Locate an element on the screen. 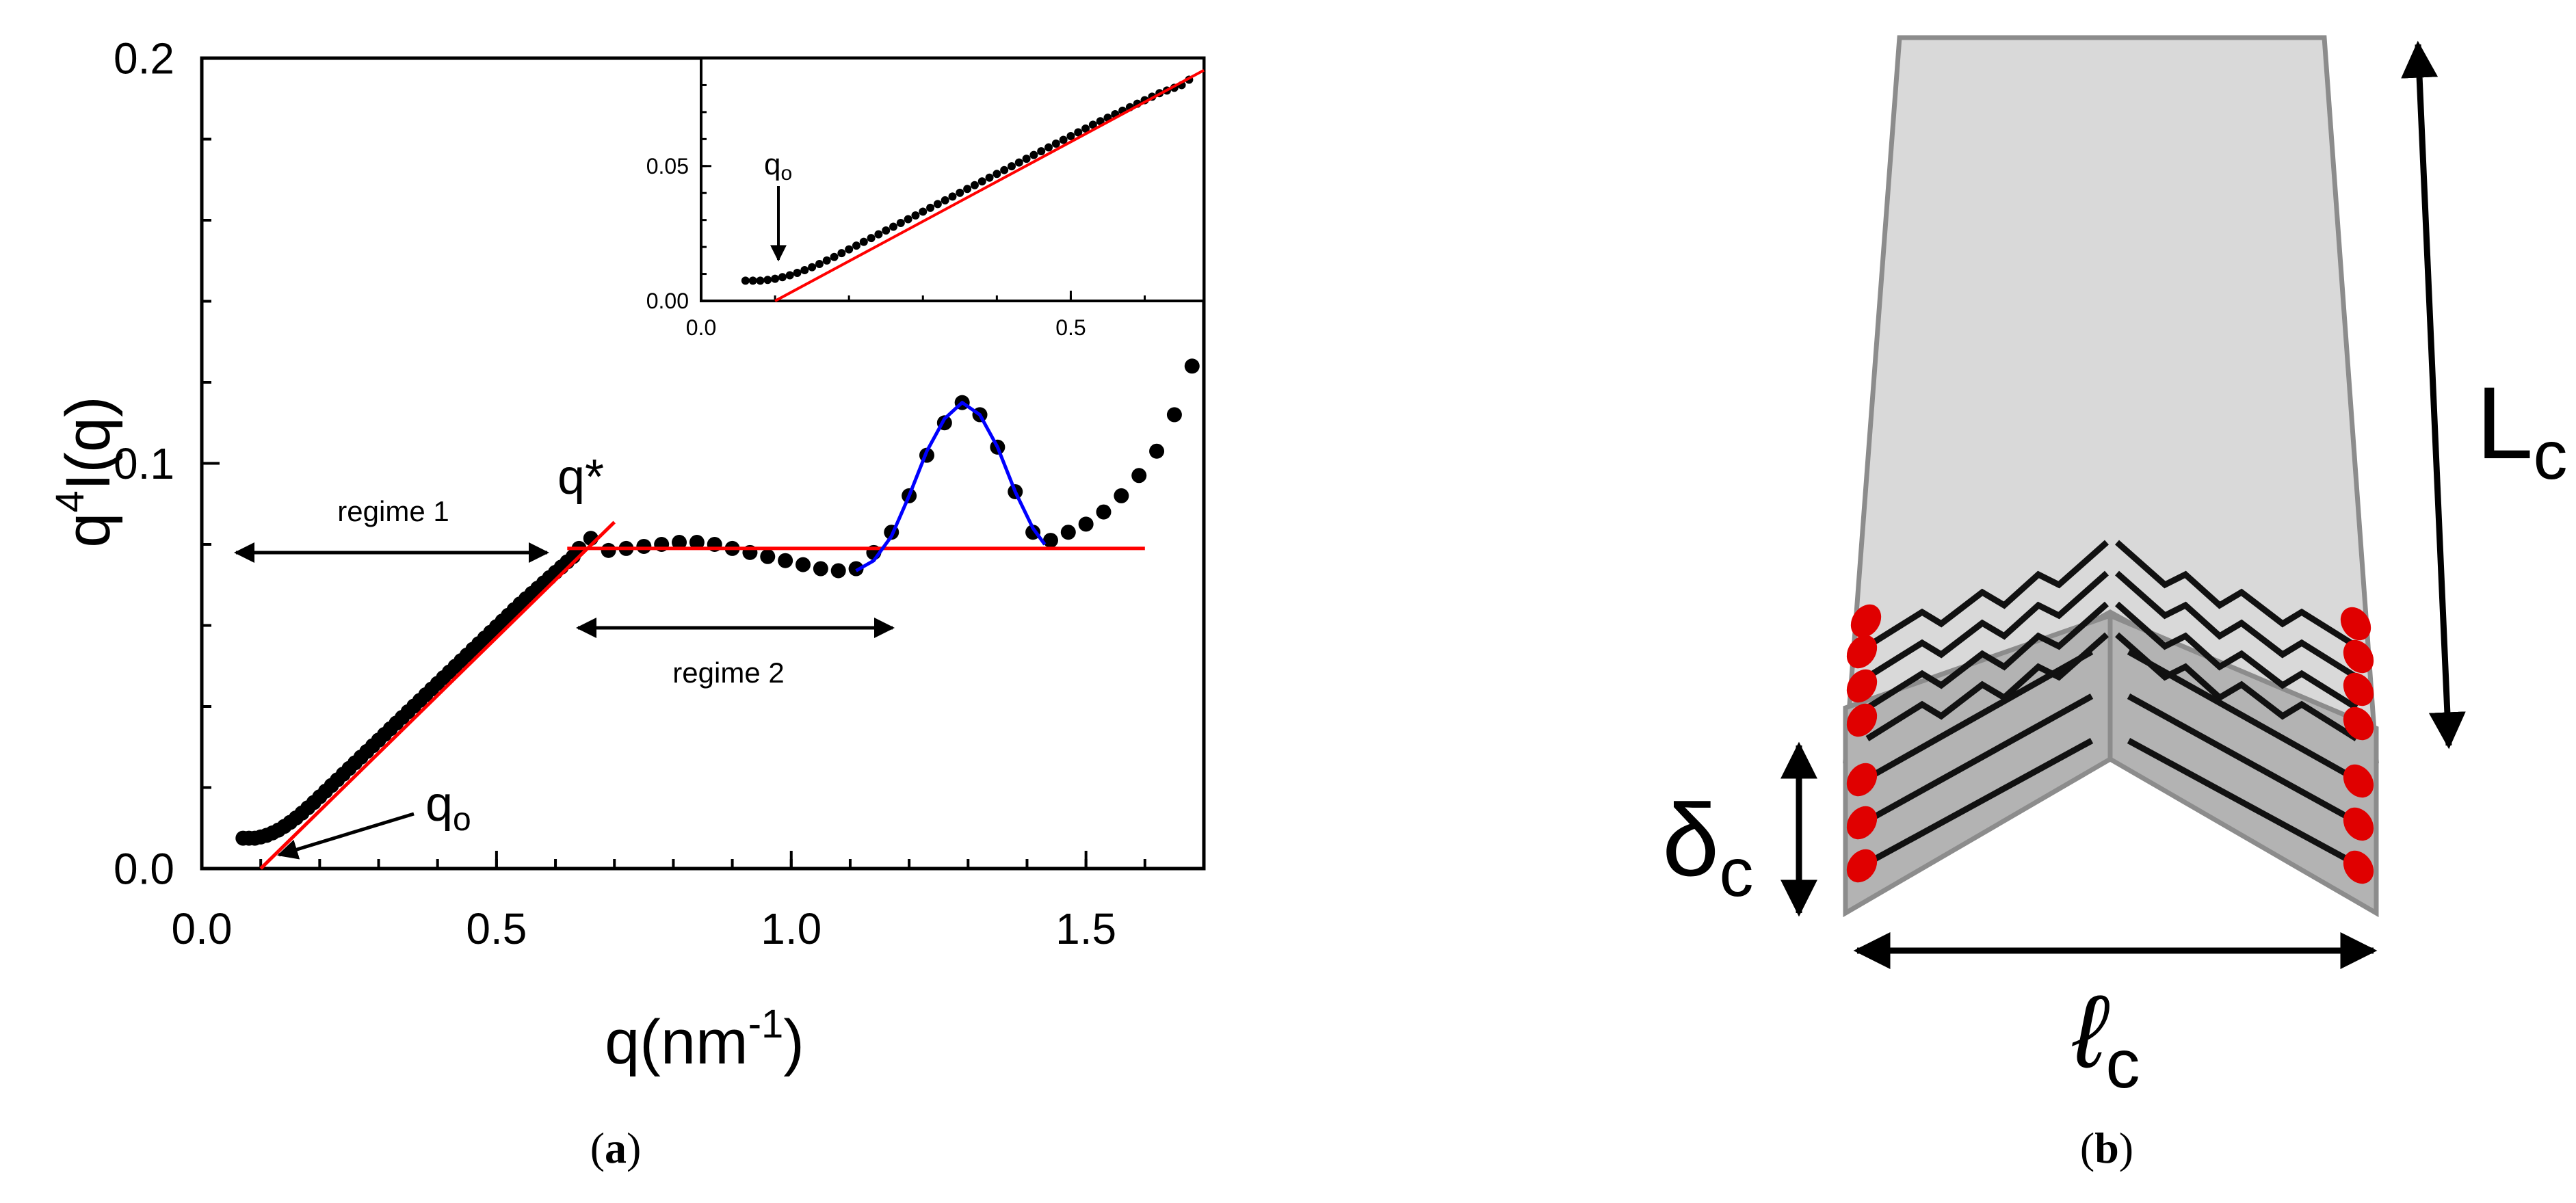 The height and width of the screenshot is (1203, 2576). q0-annotation: qo is located at coordinates (374, 818).